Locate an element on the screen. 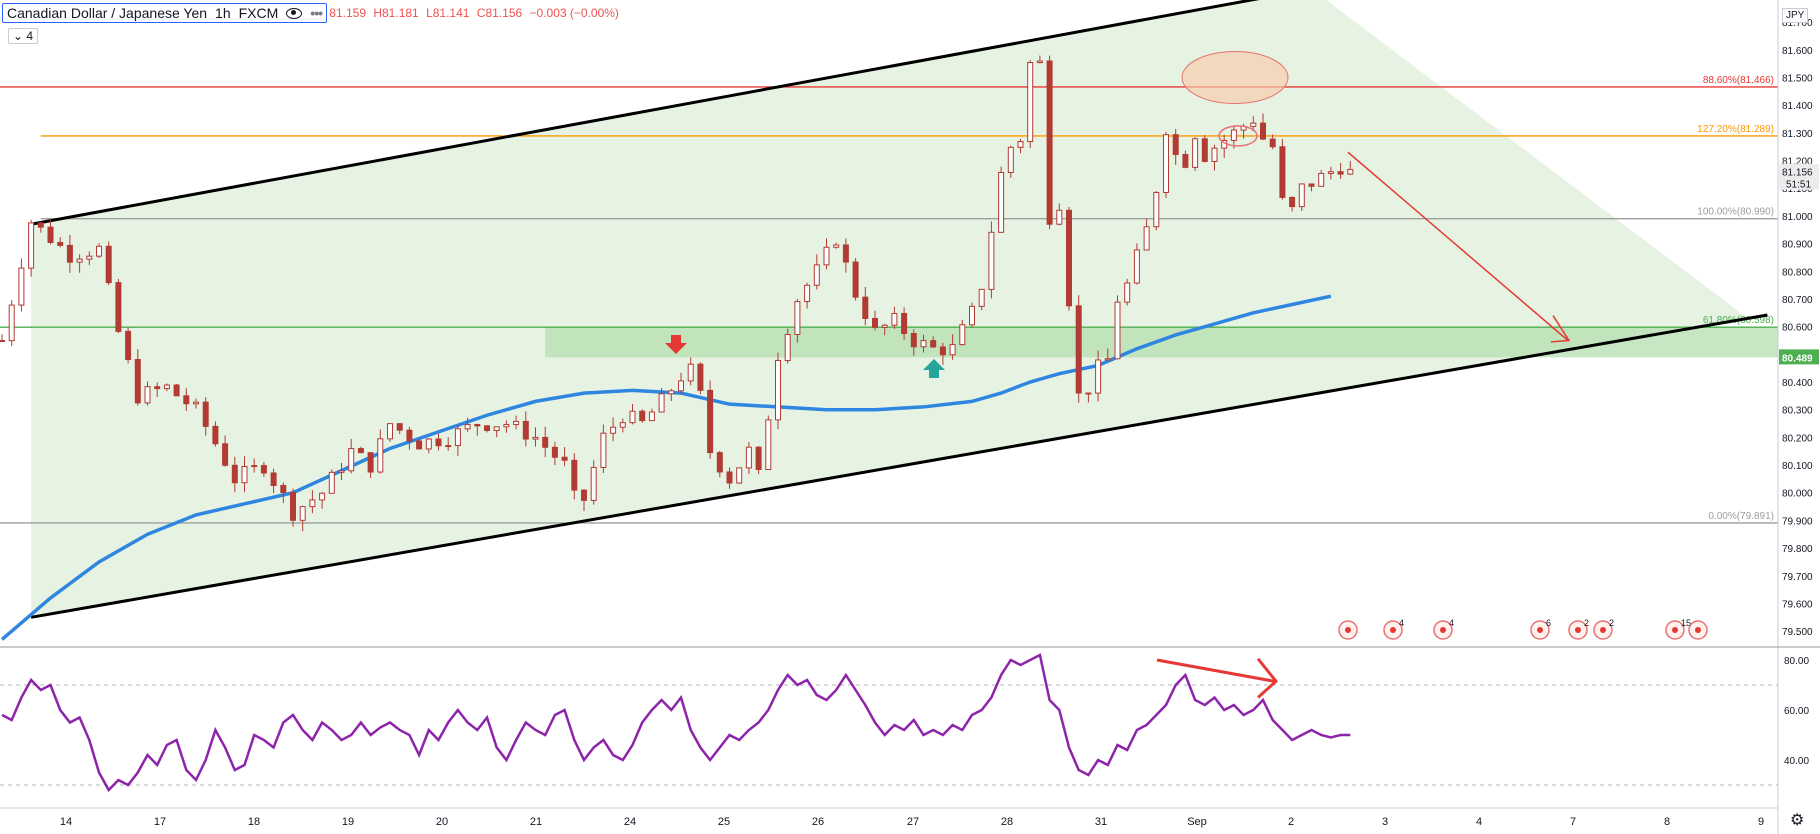 Image resolution: width=1820 pixels, height=834 pixels. current-price-tag is located at coordinates (1799, 176).